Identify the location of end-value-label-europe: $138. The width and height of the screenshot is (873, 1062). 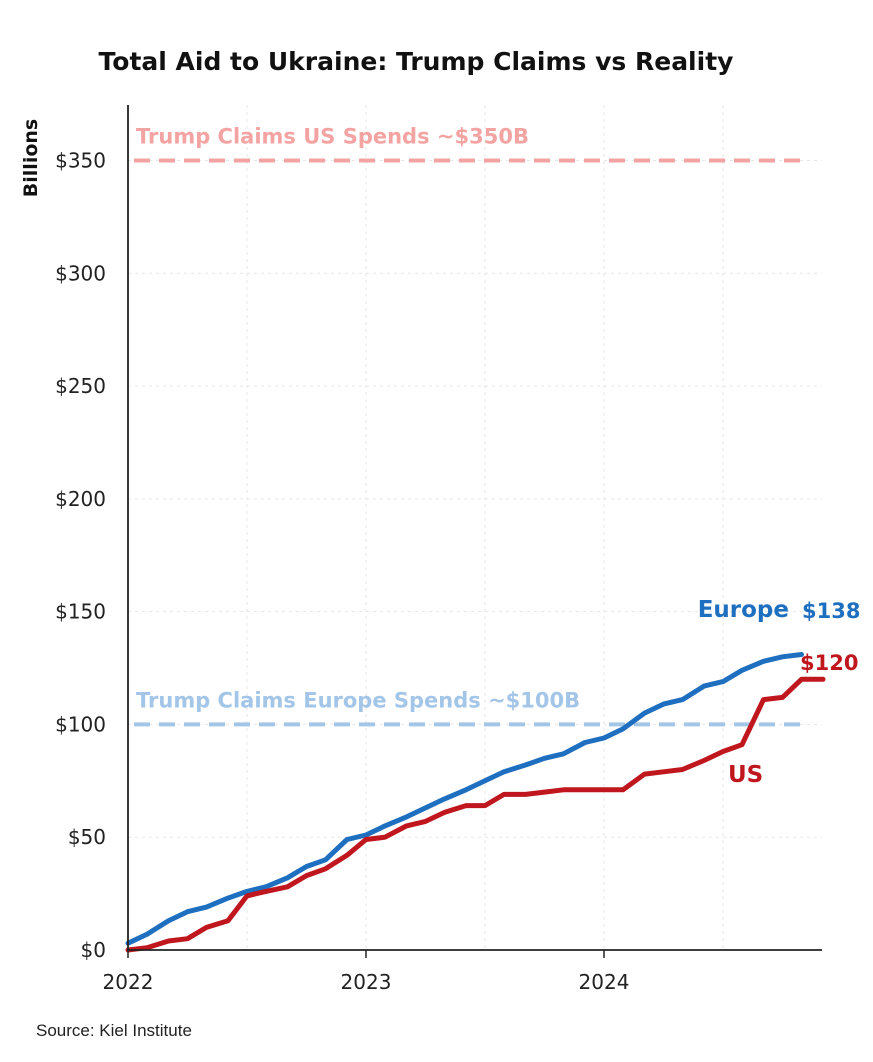
(831, 611).